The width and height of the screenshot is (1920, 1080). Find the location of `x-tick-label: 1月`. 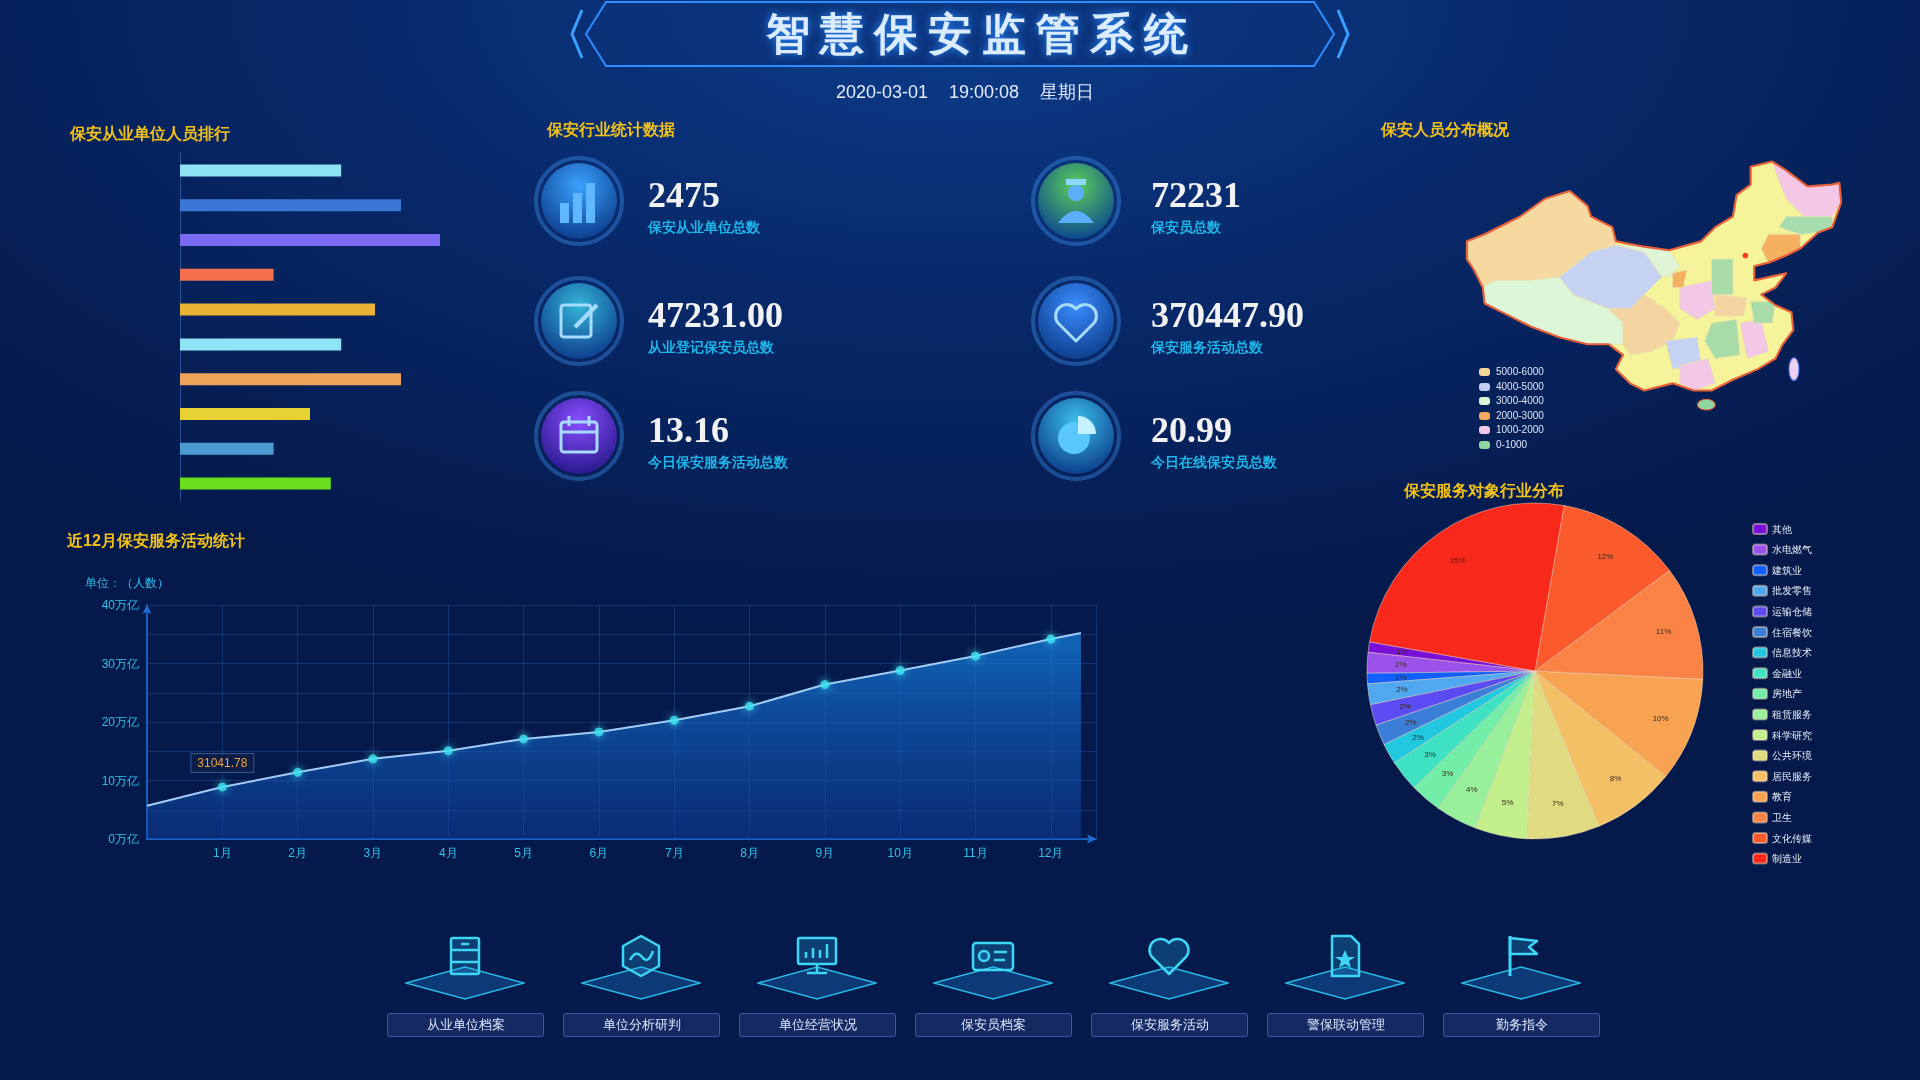

x-tick-label: 1月 is located at coordinates (222, 853).